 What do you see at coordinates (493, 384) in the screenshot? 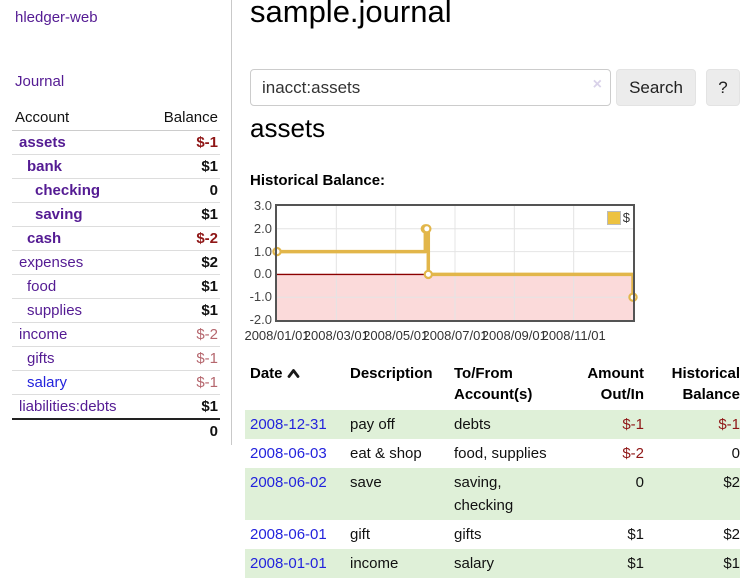
I see `register-header-accounts: To/From Account(s)` at bounding box center [493, 384].